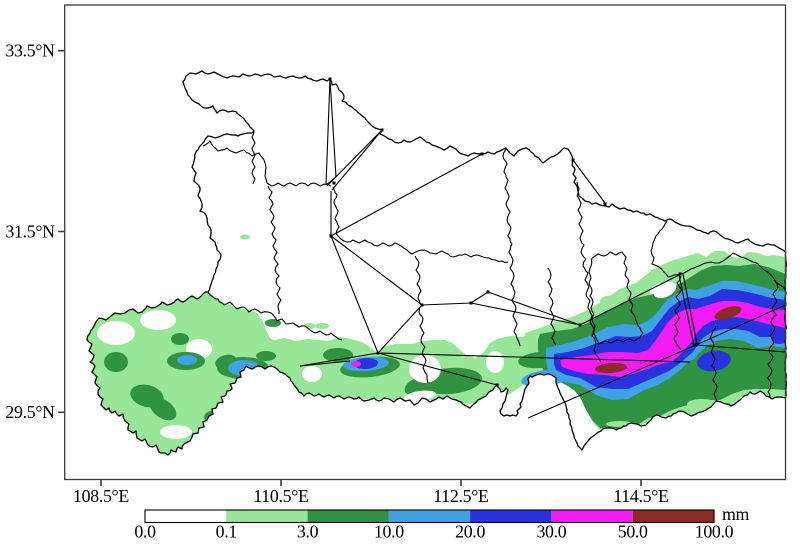  What do you see at coordinates (714, 532) in the screenshot?
I see `svg-text: 100.0` at bounding box center [714, 532].